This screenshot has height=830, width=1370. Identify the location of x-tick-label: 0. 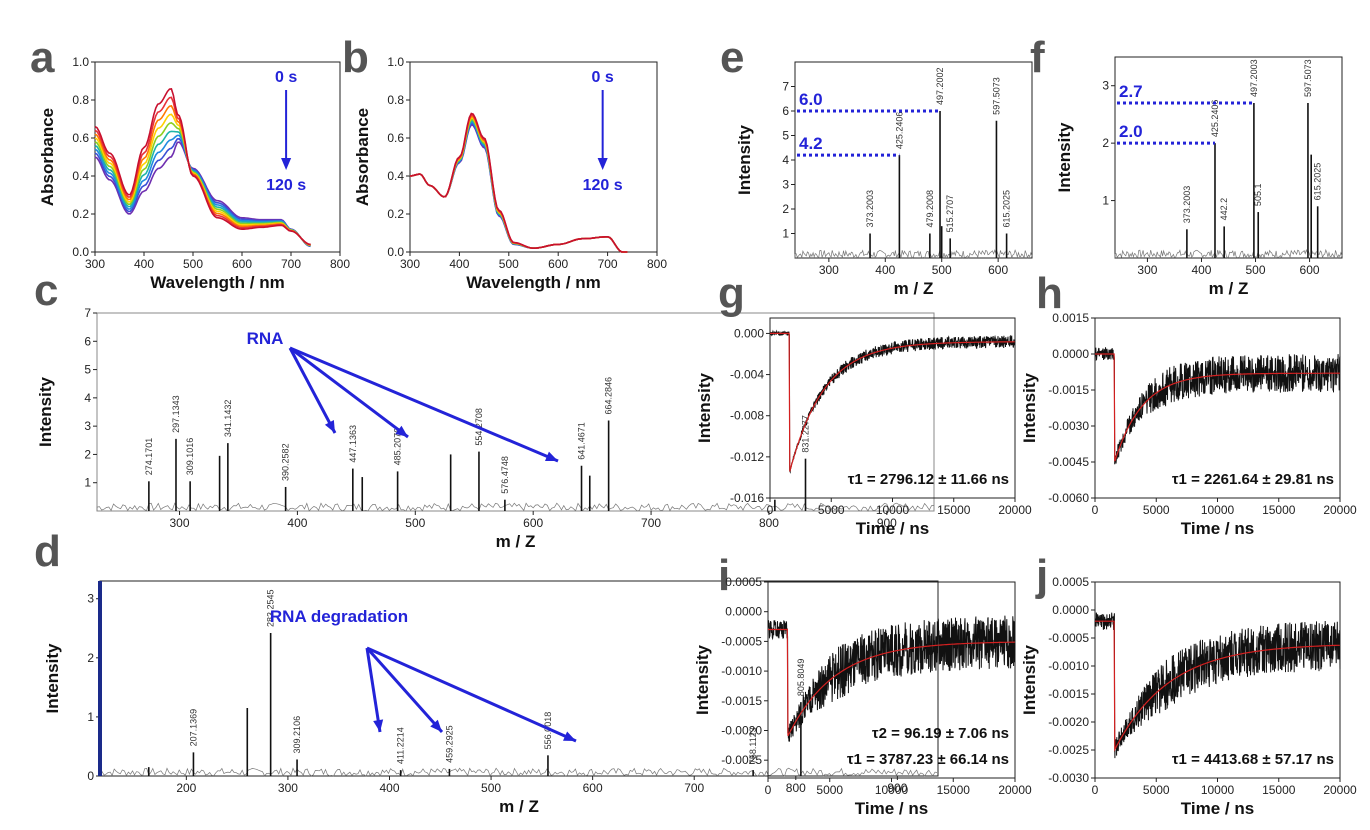
(770, 510).